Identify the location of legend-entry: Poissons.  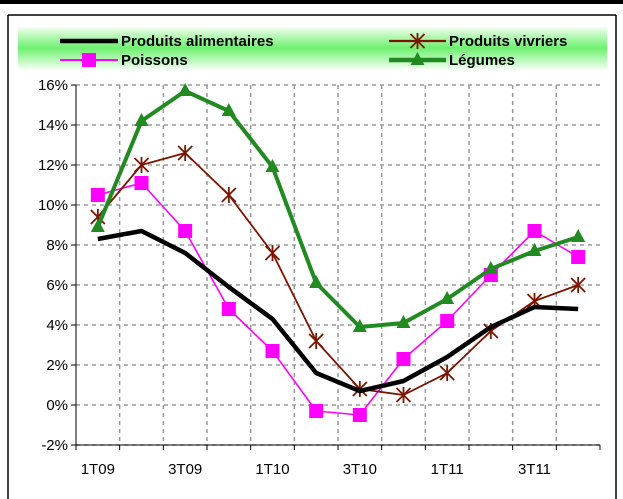
(124, 60).